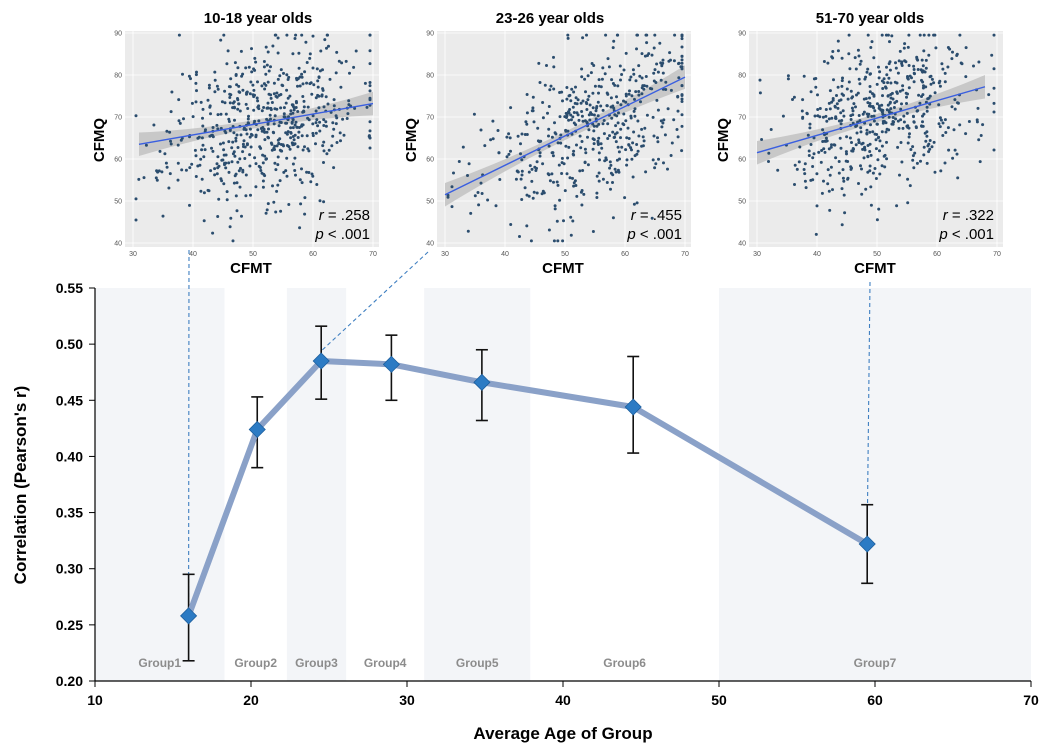 The image size is (1050, 750). I want to click on y-tick-label: 0.20, so click(69, 681).